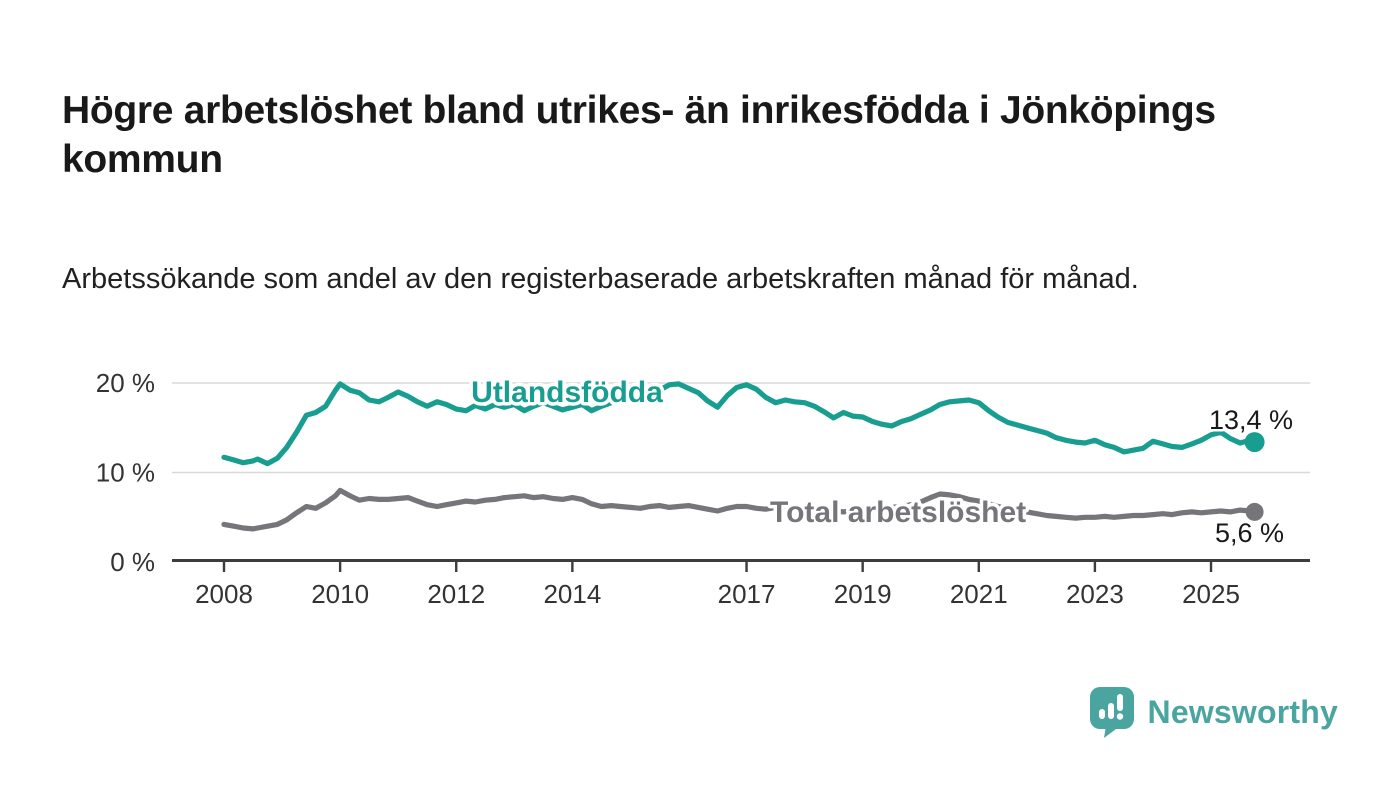 The image size is (1400, 794). I want to click on end-value-label-utlandsfodda: 13,4 %, so click(1251, 420).